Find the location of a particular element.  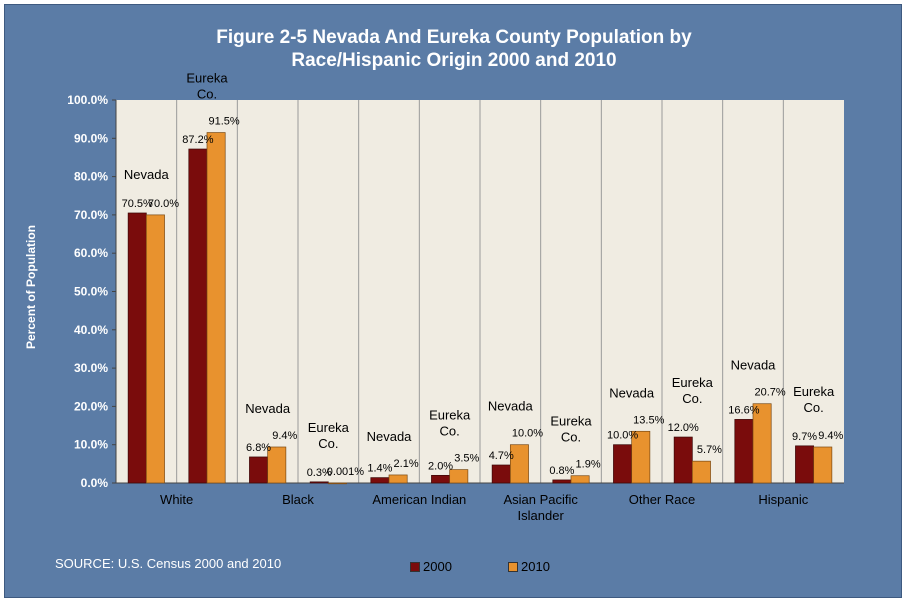

data-label-2000-nevada: 1.4% is located at coordinates (379, 469).